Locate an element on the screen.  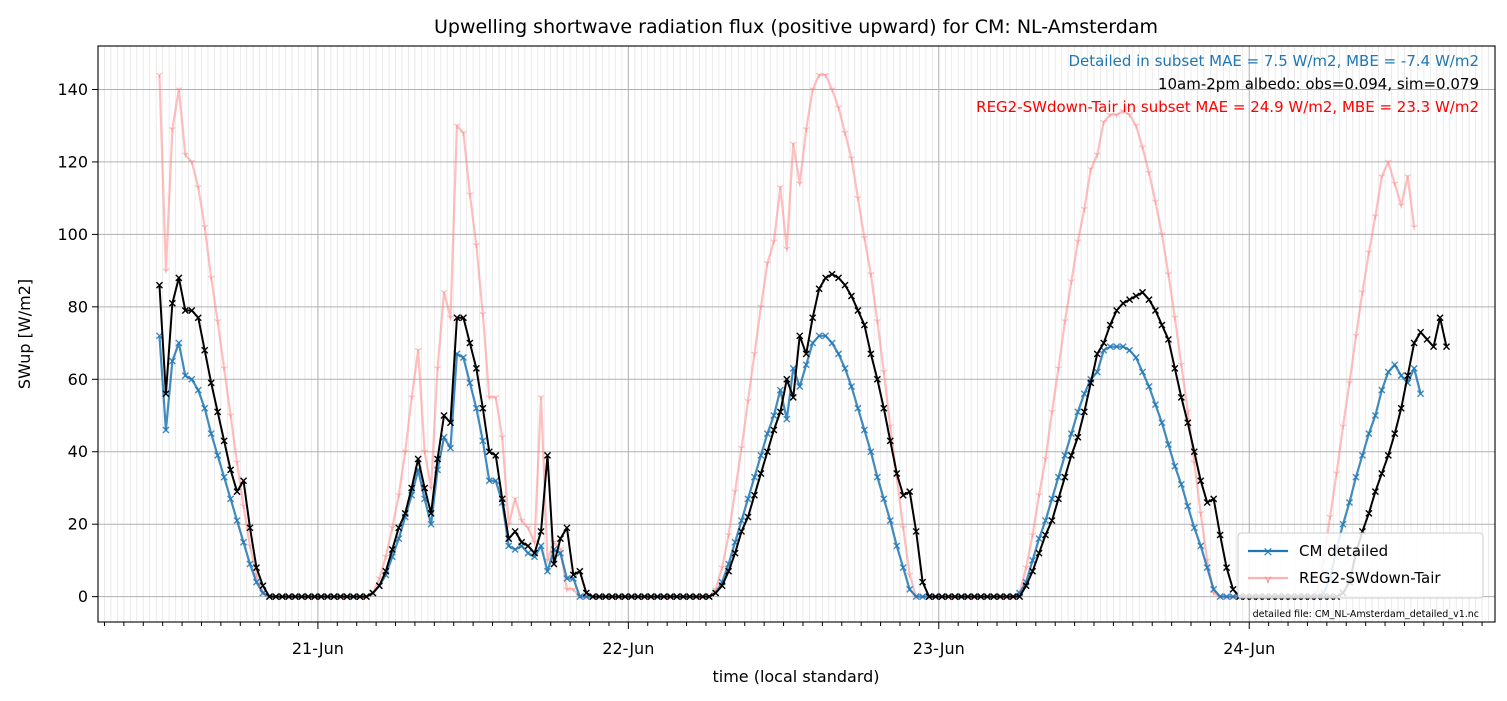
y-axis-label: SWup [W/m2] is located at coordinates (24, 334).